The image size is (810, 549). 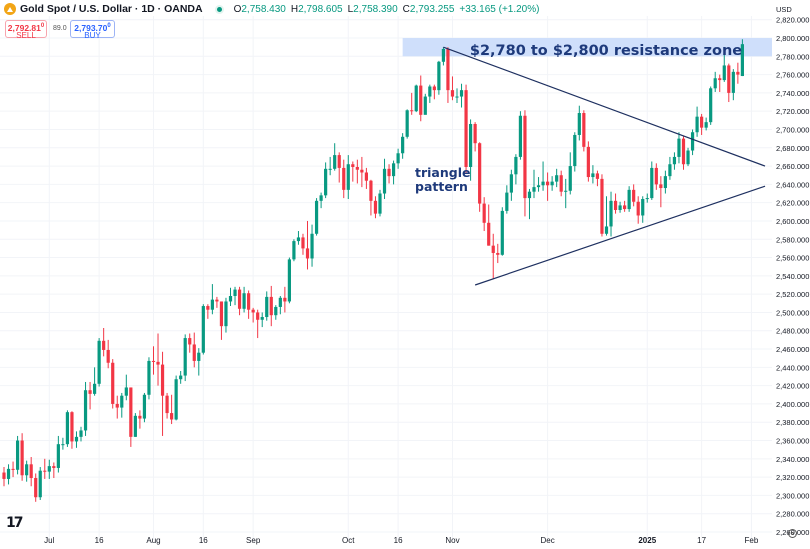 I want to click on buy-button: 2,793.700 BUY, so click(x=92, y=30).